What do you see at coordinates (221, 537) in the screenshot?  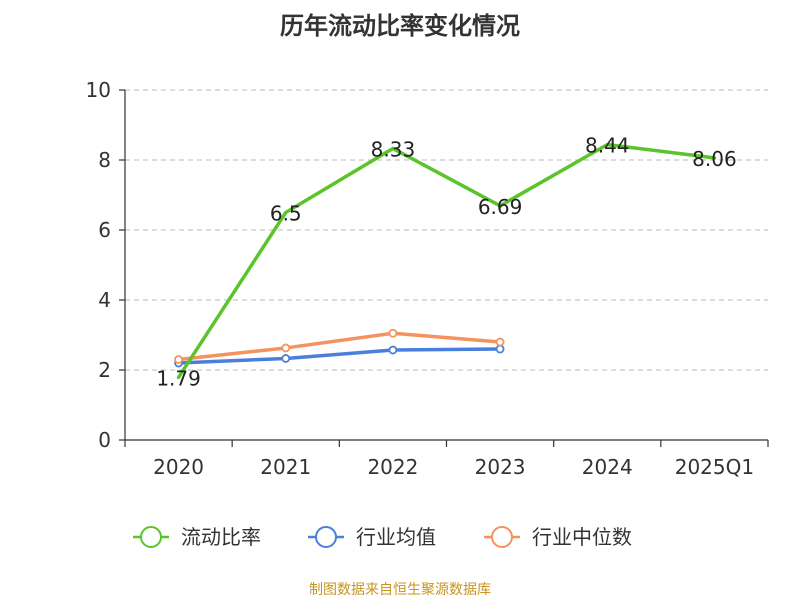 I see `legend-label: 流动比率` at bounding box center [221, 537].